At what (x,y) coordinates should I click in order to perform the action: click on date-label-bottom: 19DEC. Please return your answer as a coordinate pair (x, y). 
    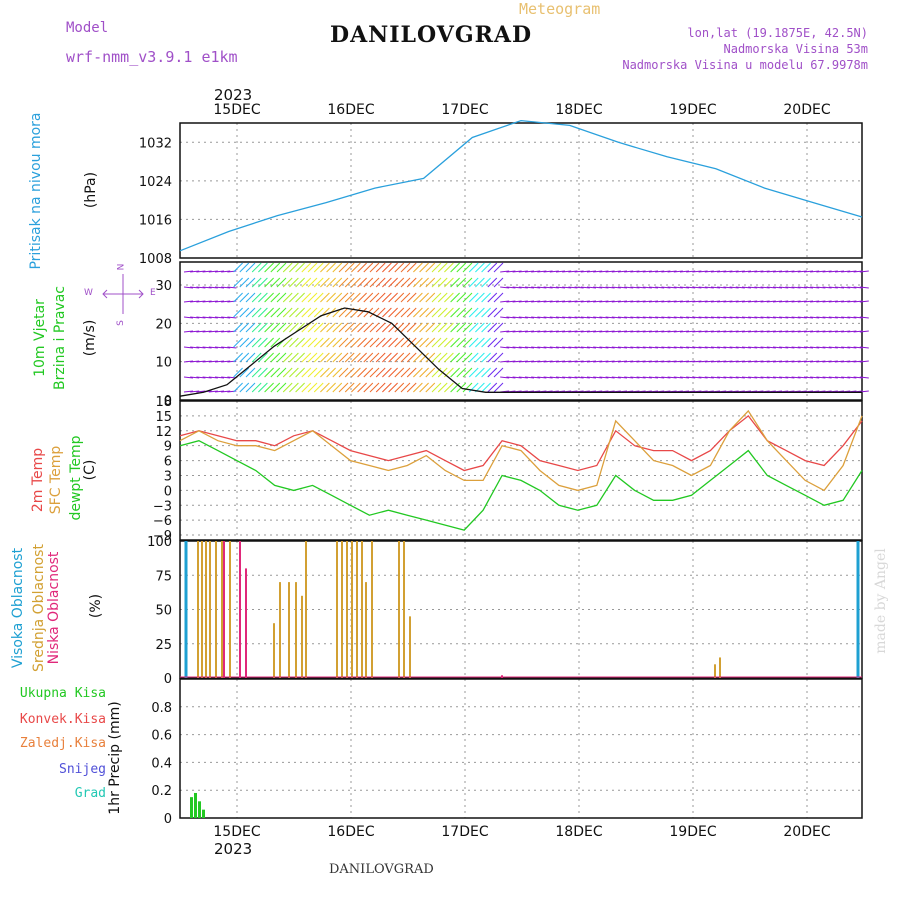
    Looking at the image, I should click on (692, 832).